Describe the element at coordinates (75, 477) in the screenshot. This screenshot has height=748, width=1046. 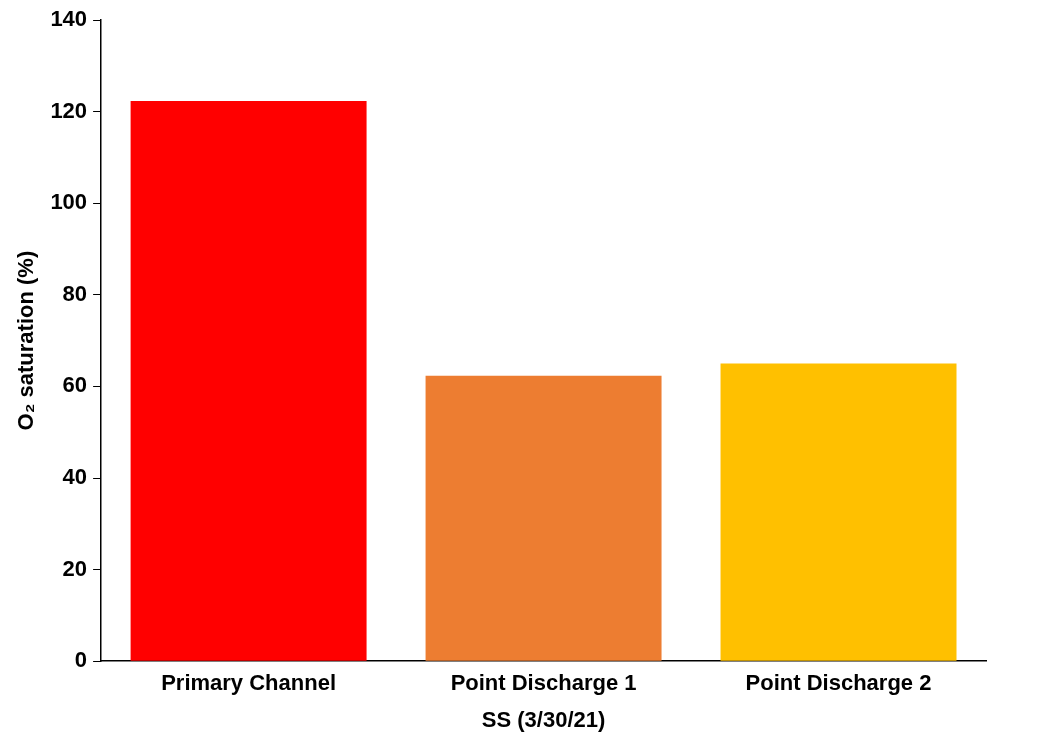
I see `y-tick-label: 40` at that location.